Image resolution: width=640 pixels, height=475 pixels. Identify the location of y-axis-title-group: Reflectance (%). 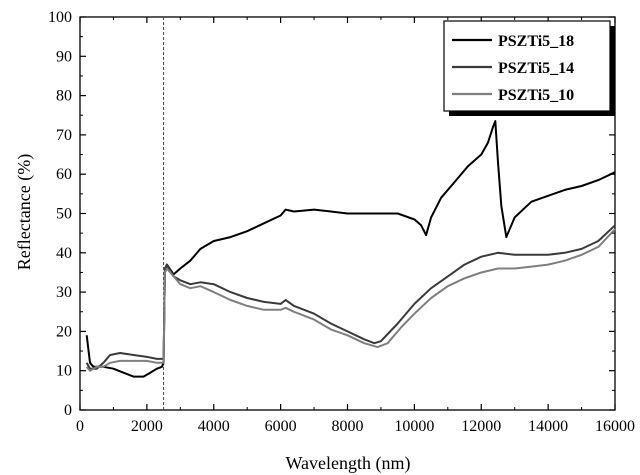
(24, 212).